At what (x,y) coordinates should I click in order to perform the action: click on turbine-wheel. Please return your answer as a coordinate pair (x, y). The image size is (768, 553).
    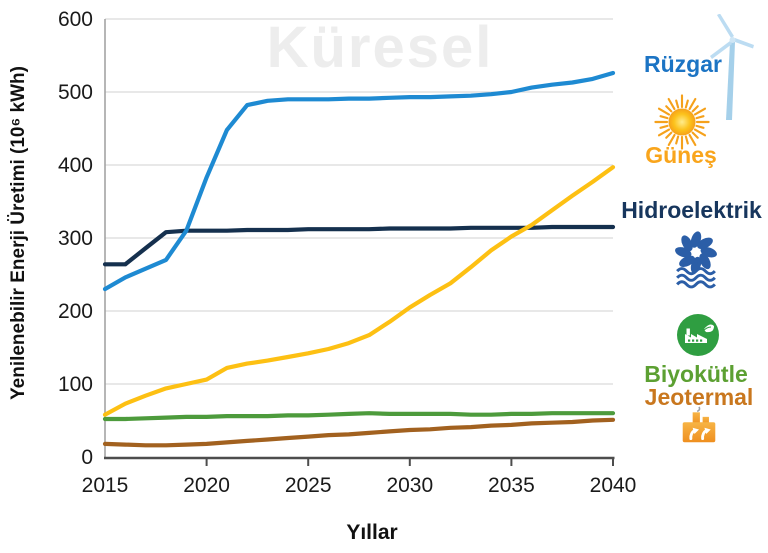
    Looking at the image, I should click on (696, 252).